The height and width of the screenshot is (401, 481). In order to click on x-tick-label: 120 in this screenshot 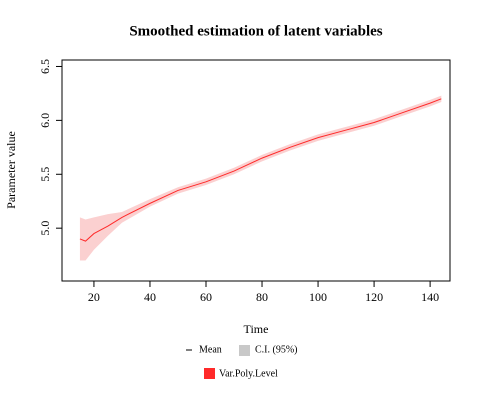, I will do `click(374, 297)`.